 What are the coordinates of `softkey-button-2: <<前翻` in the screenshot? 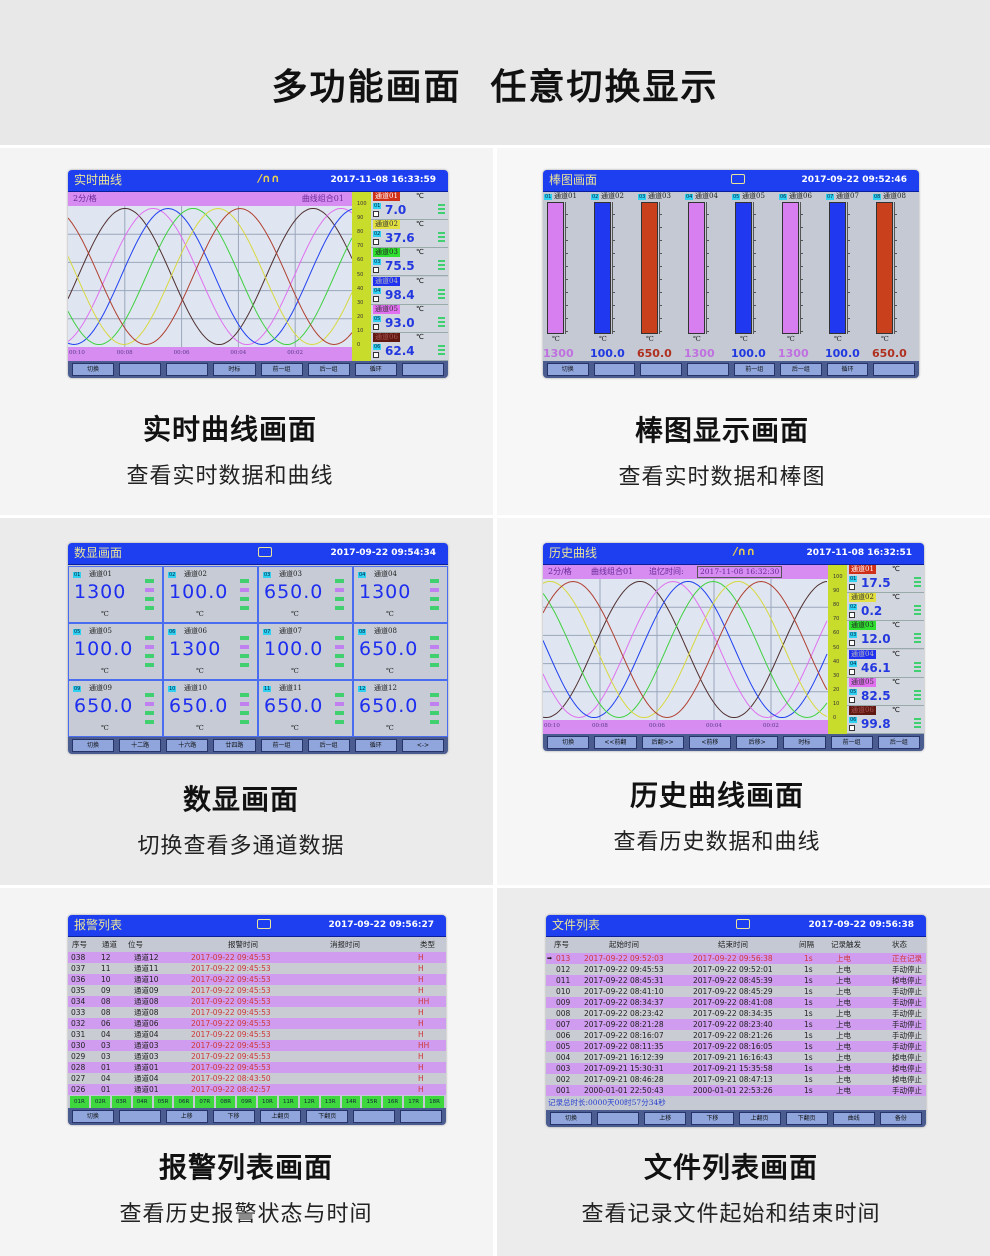 It's located at (615, 742).